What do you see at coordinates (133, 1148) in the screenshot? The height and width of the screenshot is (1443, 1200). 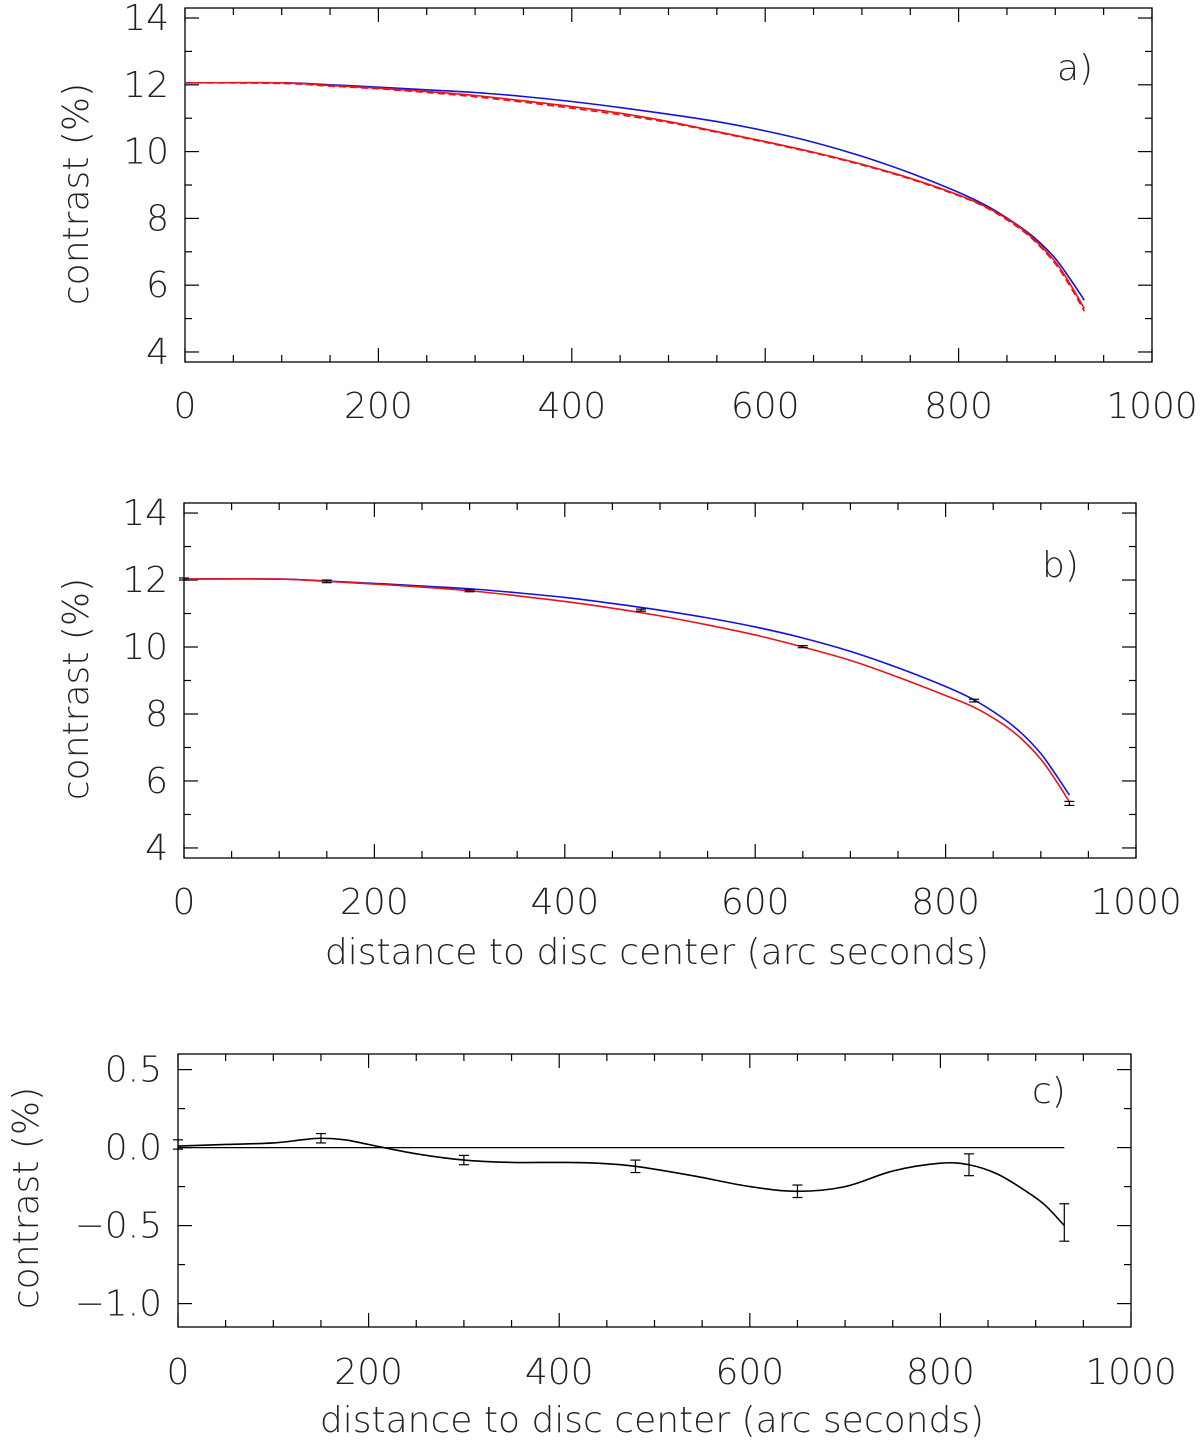 I see `y-tick-label-c: 0.0` at bounding box center [133, 1148].